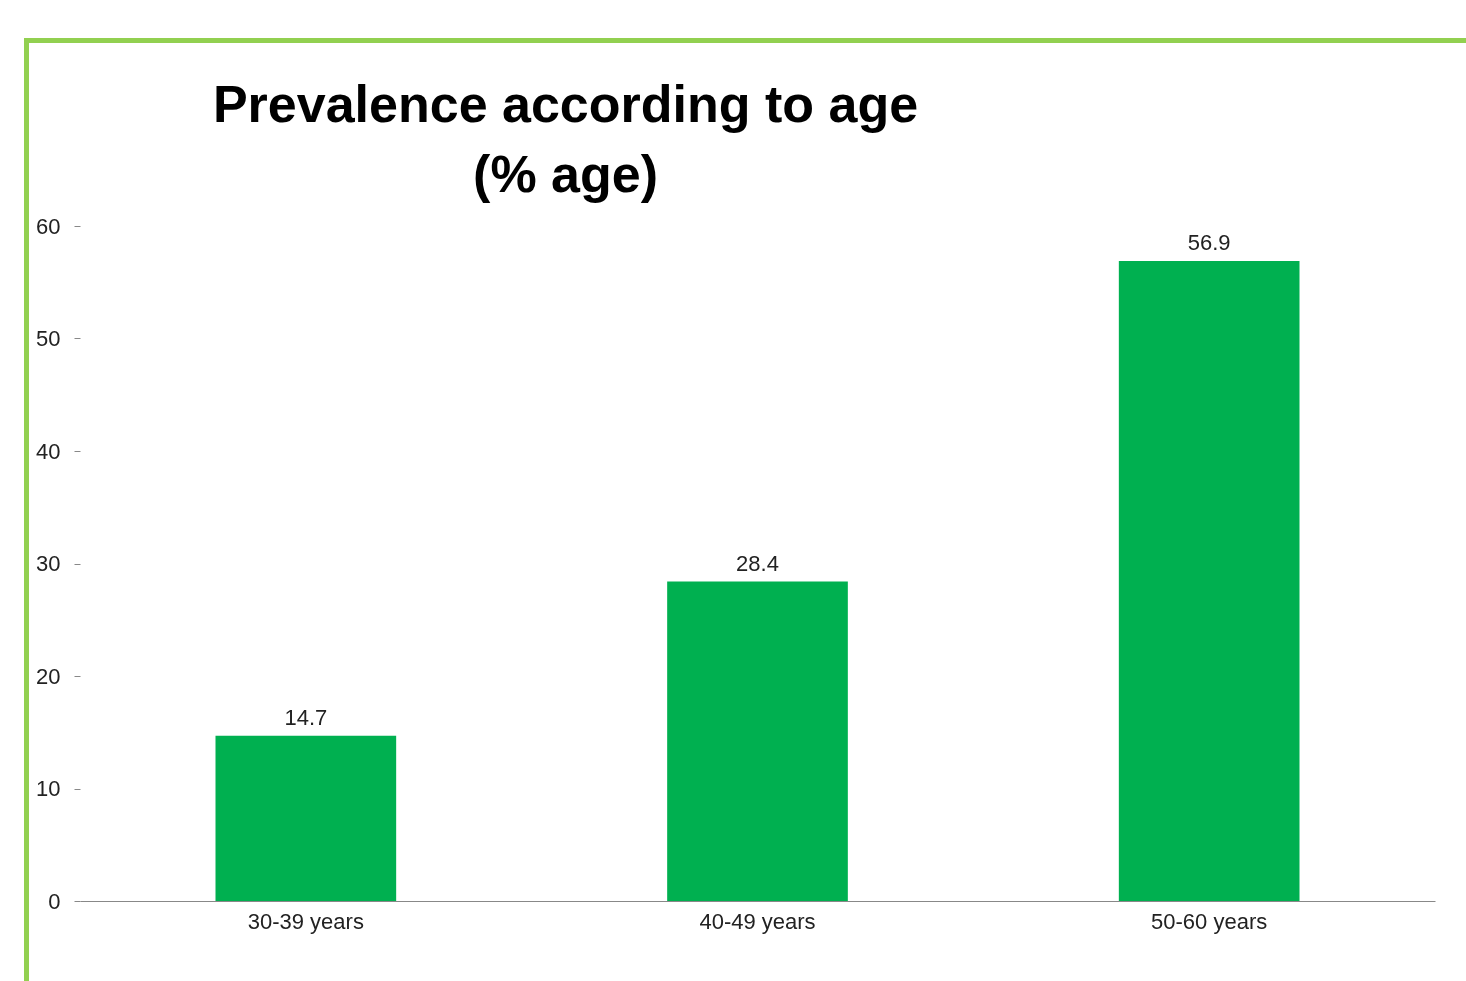 This screenshot has width=1466, height=981. I want to click on data-label: 56.9, so click(1209, 242).